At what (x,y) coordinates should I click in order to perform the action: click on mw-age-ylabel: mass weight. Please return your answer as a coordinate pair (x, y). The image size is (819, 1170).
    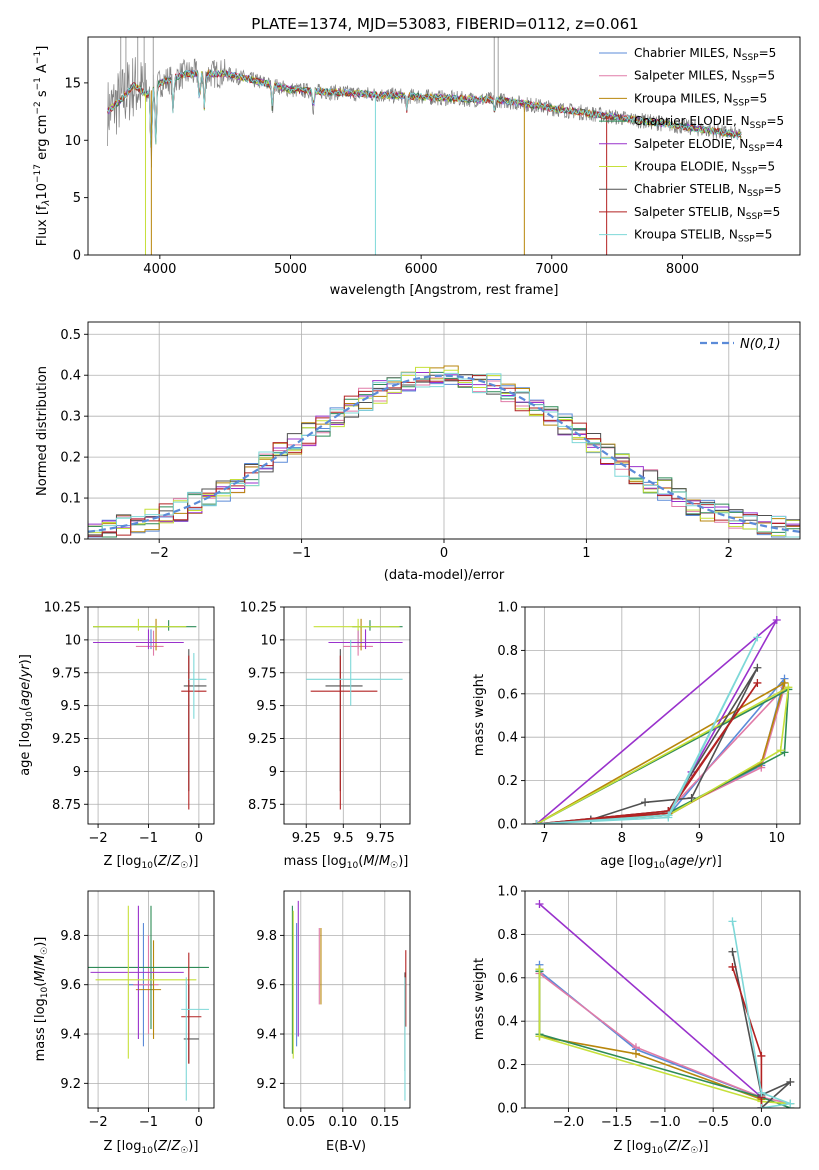
    Looking at the image, I should click on (479, 715).